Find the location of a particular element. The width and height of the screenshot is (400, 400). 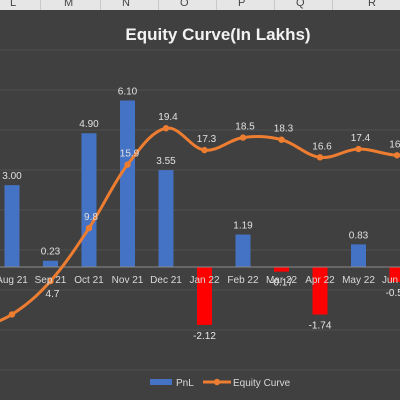

chart-title: Equity Curve(In Lakhs) is located at coordinates (217, 34).